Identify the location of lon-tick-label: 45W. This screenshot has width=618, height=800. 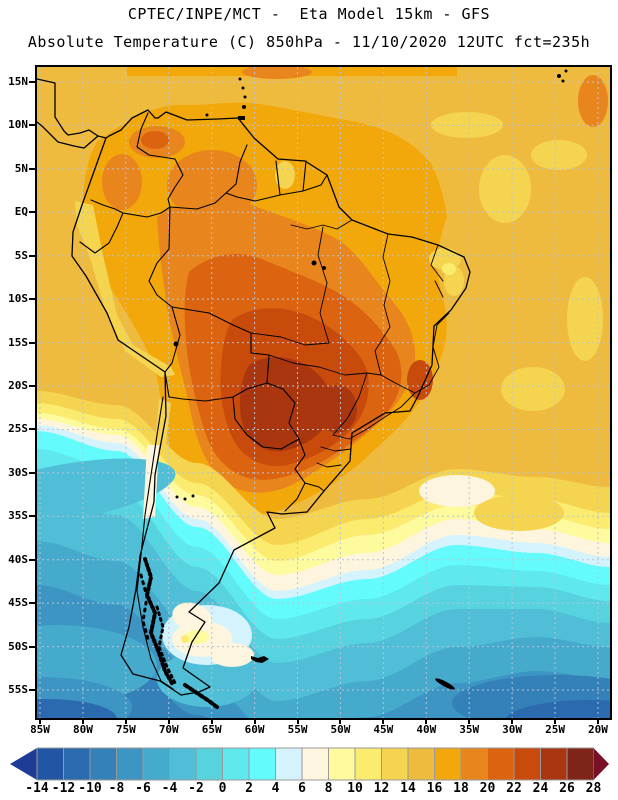
(383, 729).